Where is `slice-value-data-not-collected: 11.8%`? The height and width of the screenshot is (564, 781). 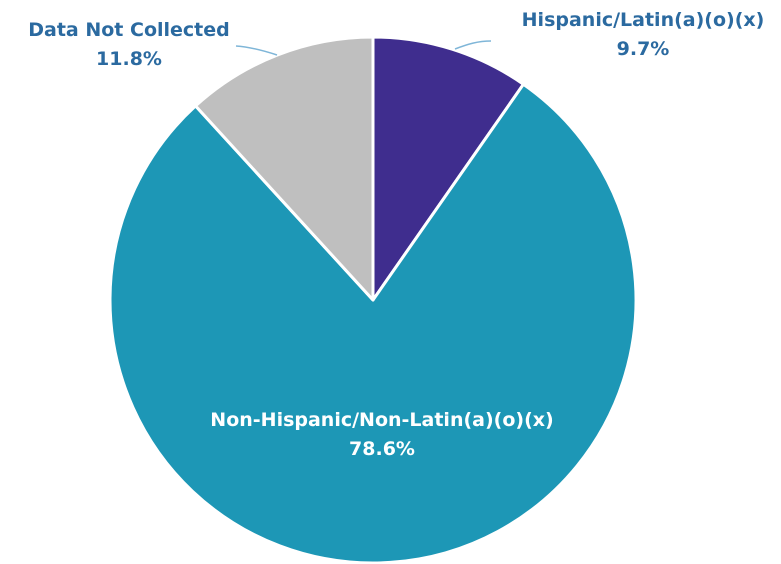 slice-value-data-not-collected: 11.8% is located at coordinates (129, 59).